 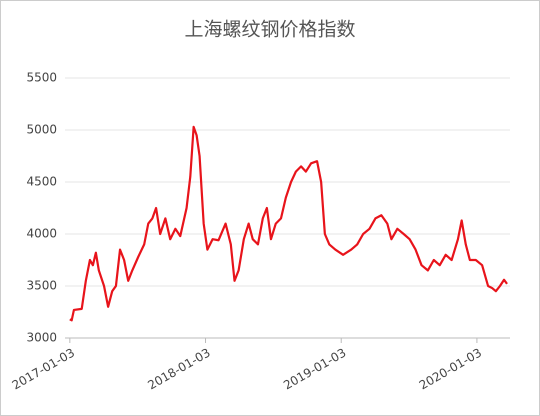 I want to click on y-tick-label: 5500, so click(x=41, y=78).